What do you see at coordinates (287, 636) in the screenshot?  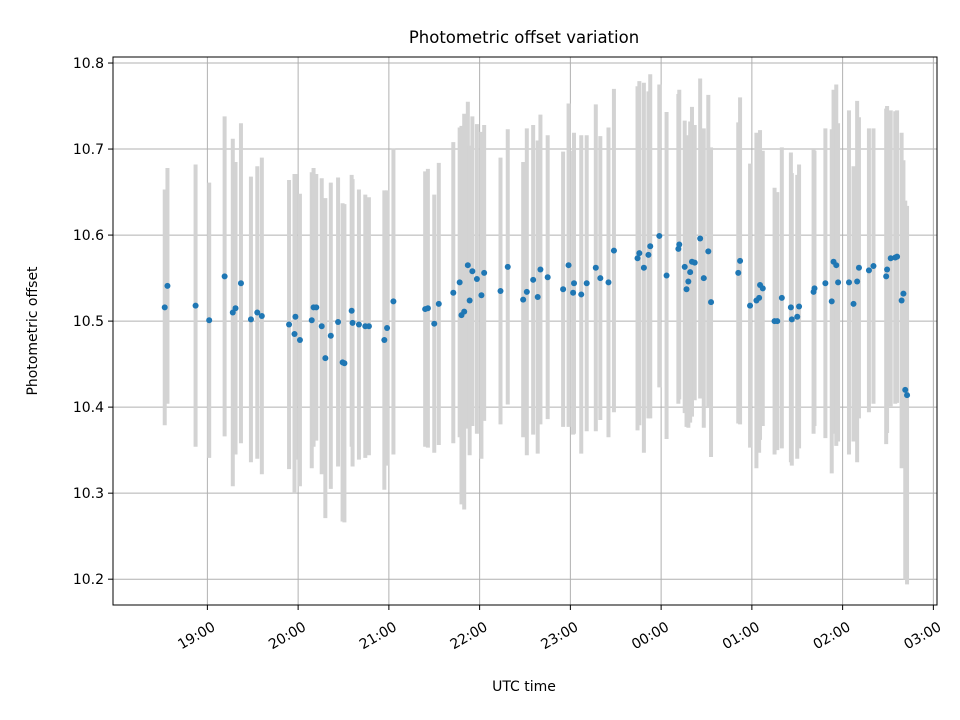 I see `x-tick-label: 20:00` at bounding box center [287, 636].